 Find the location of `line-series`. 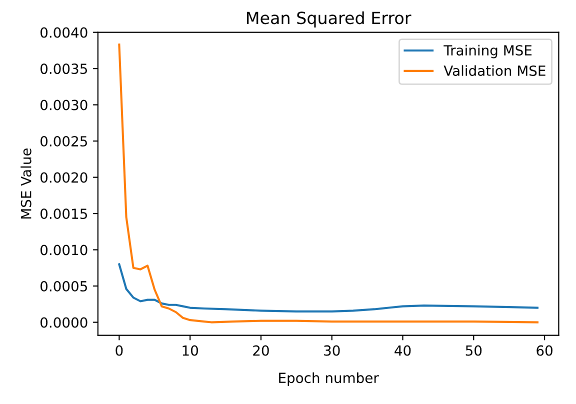

line-series is located at coordinates (328, 287).